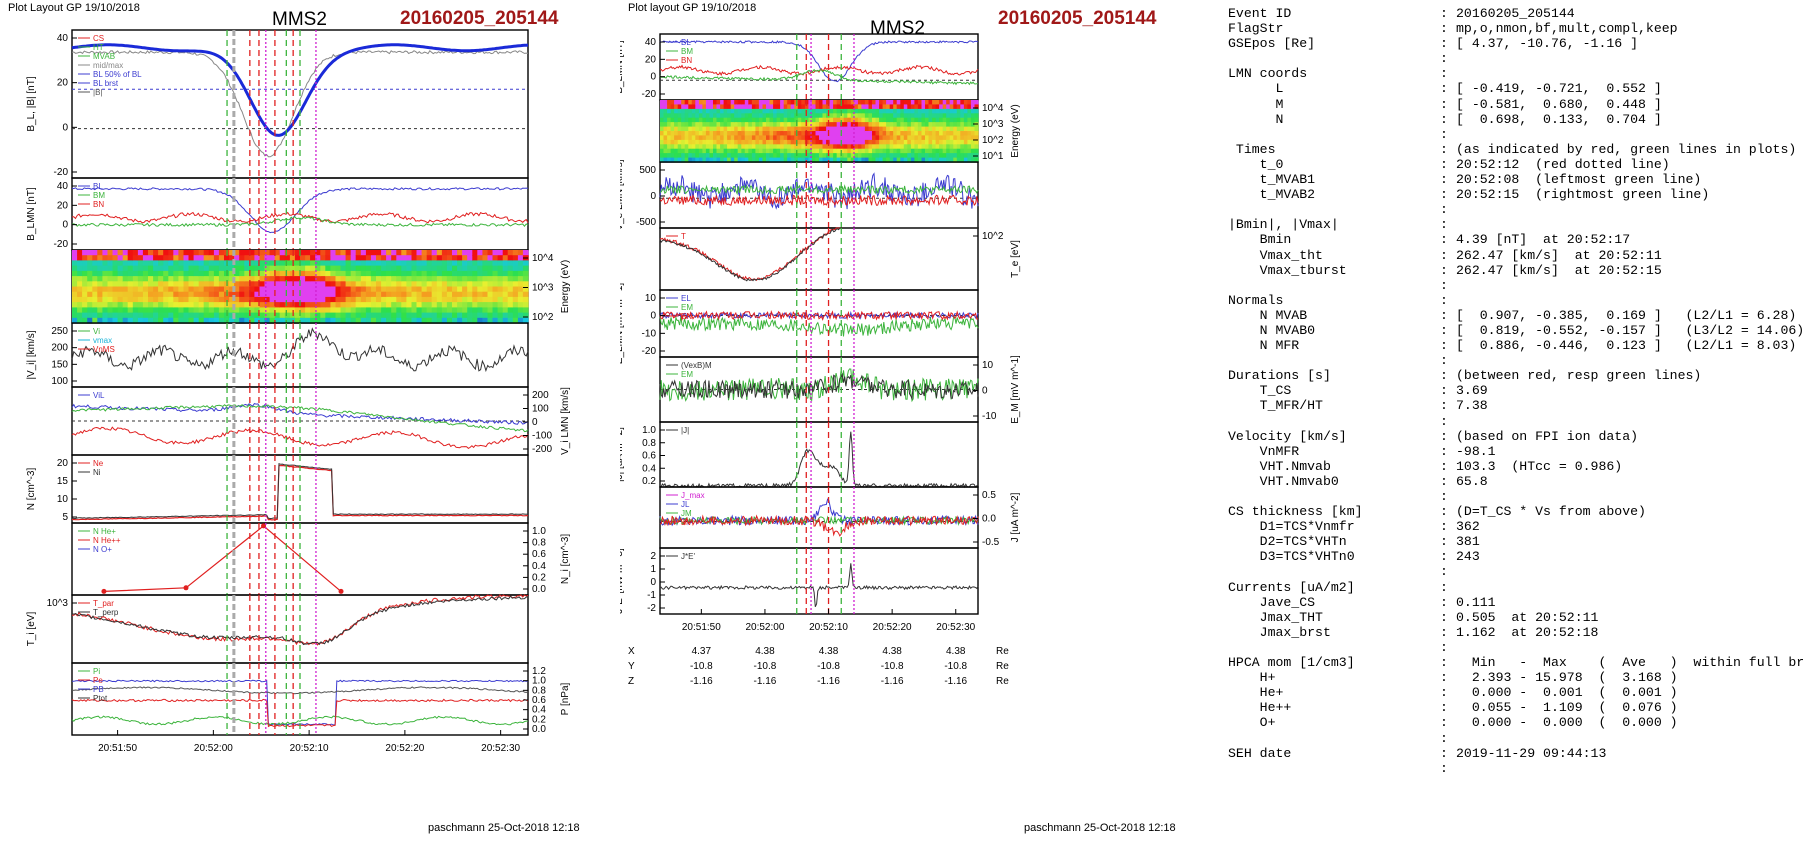  Describe the element at coordinates (1256, 164) in the screenshot. I see `info-key: t_0` at that location.